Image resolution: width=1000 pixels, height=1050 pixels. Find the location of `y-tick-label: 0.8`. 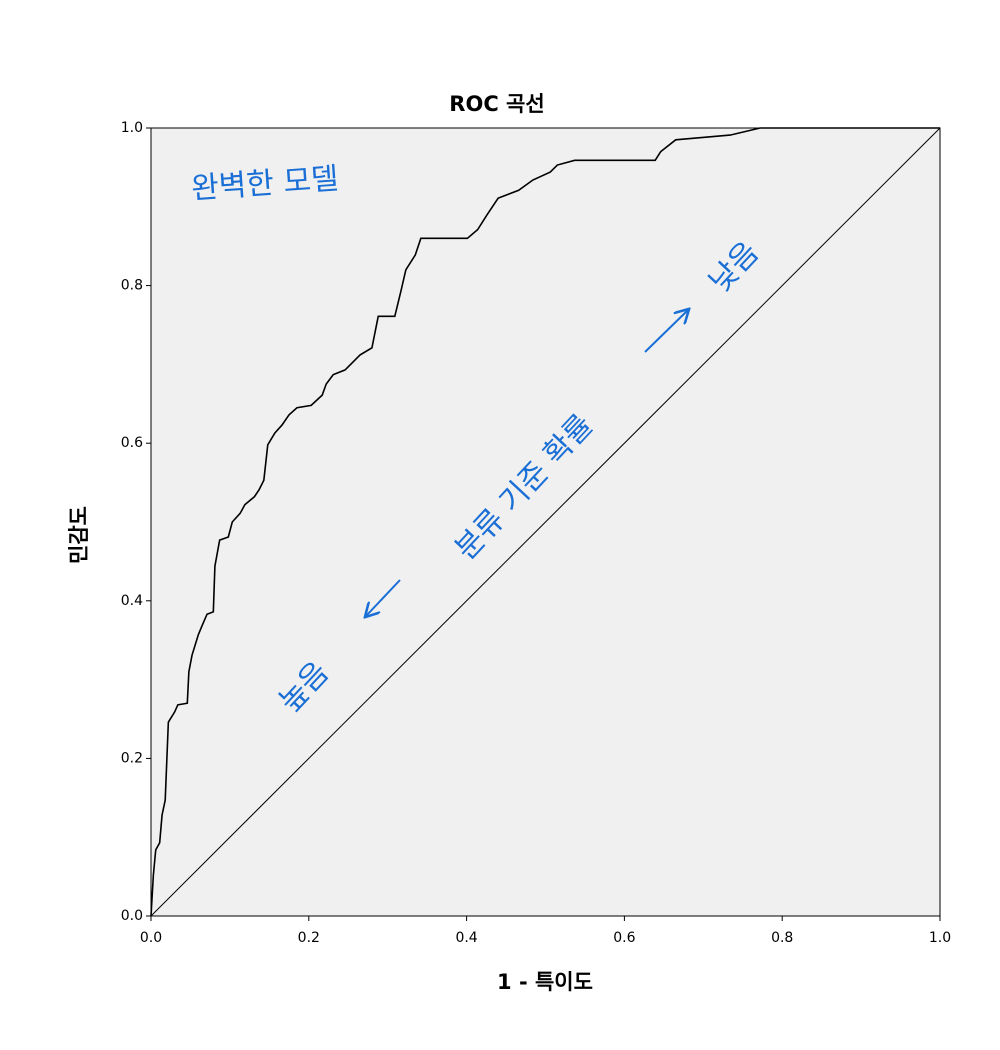

y-tick-label: 0.8 is located at coordinates (132, 286).